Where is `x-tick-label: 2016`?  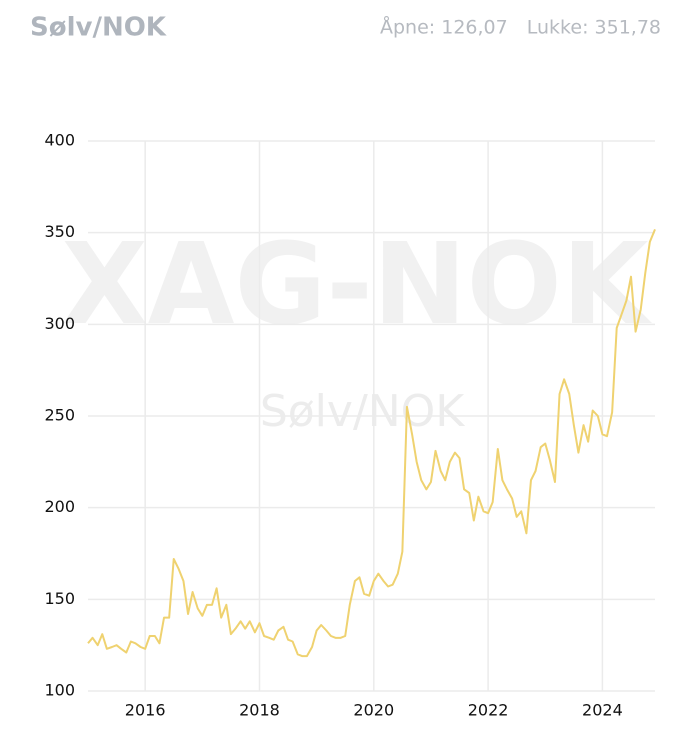 x-tick-label: 2016 is located at coordinates (145, 710).